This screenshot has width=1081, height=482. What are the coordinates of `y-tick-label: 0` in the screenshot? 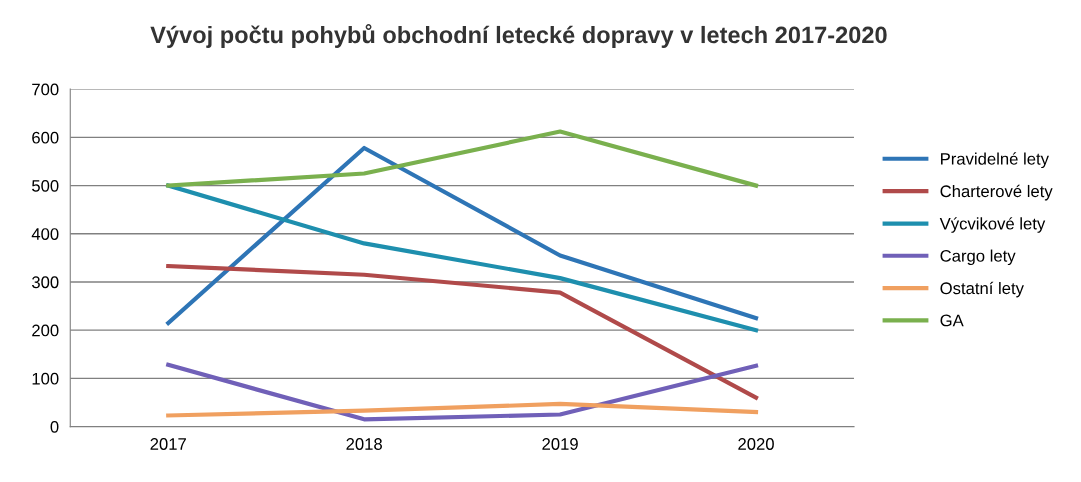 It's located at (54, 426).